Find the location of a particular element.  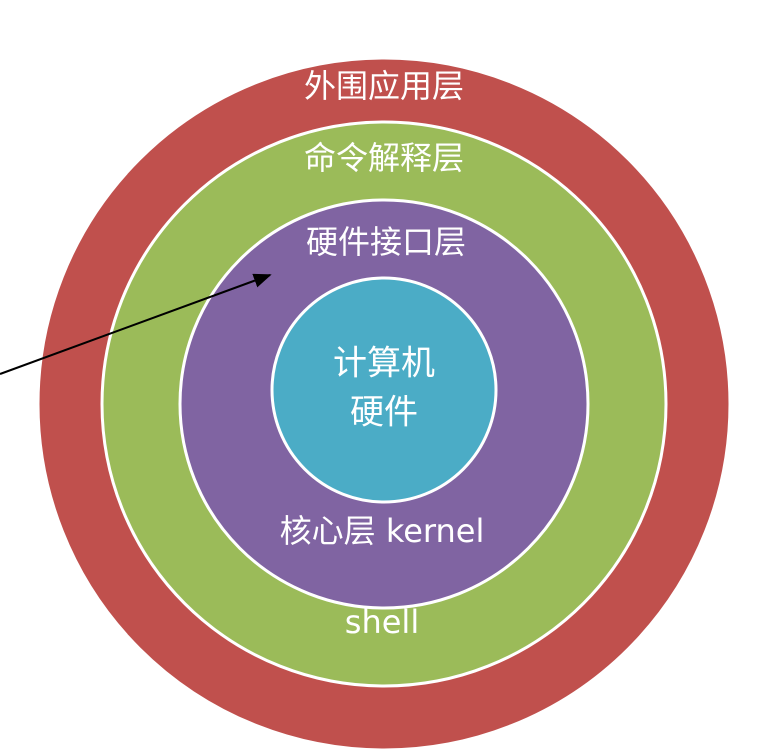

shell-label: shell is located at coordinates (382, 622).